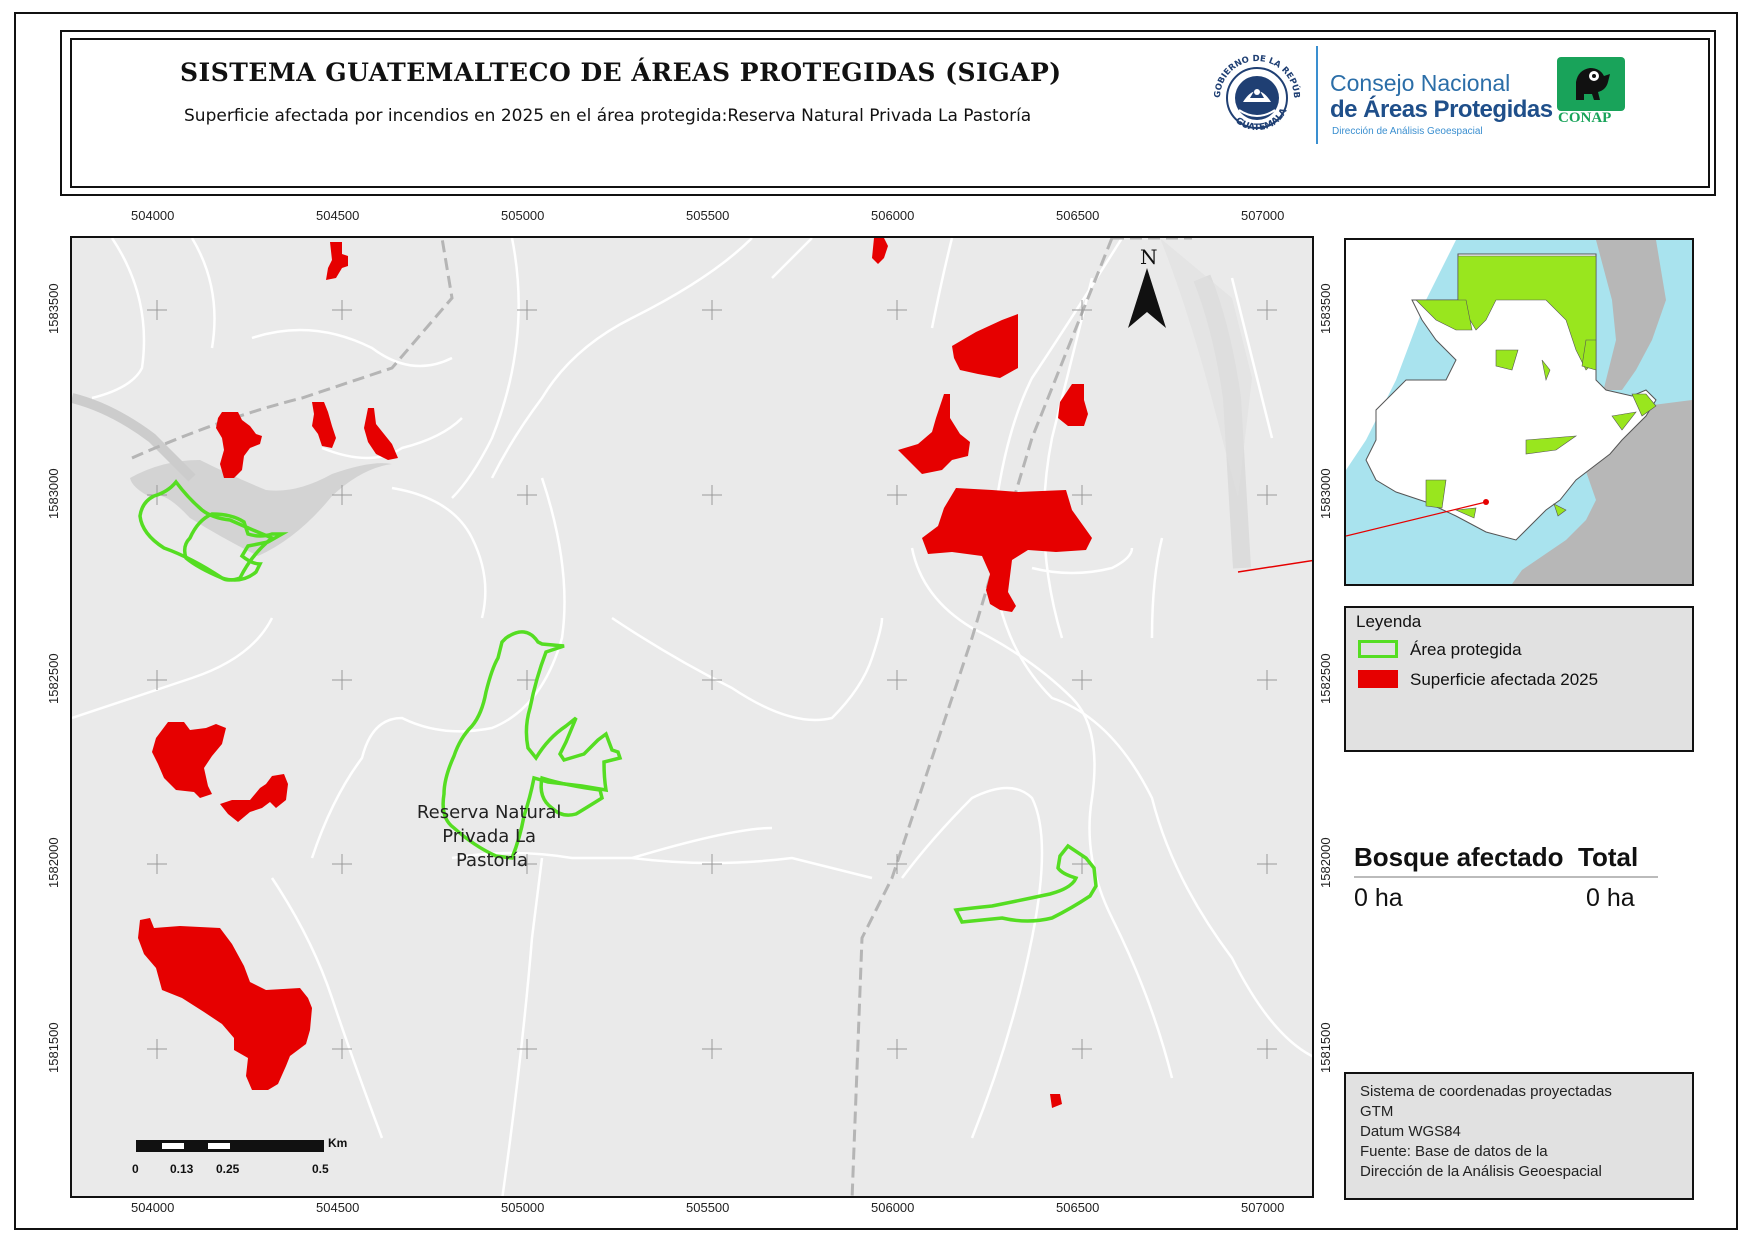 Image resolution: width=1754 pixels, height=1240 pixels. Describe the element at coordinates (1608, 857) in the screenshot. I see `stats-header-total: Total` at that location.